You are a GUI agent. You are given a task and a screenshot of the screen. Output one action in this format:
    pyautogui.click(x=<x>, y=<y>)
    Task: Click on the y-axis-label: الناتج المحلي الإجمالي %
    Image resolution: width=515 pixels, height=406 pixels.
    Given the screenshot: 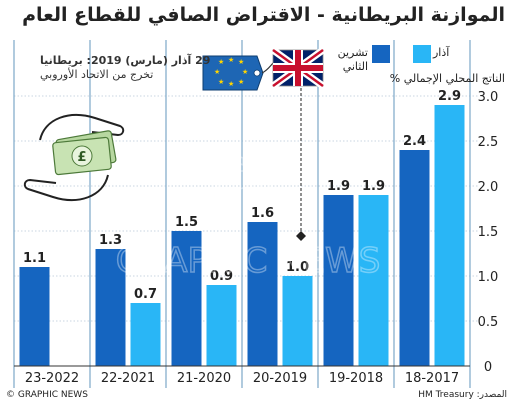 What is the action you would take?
    pyautogui.click(x=447, y=78)
    